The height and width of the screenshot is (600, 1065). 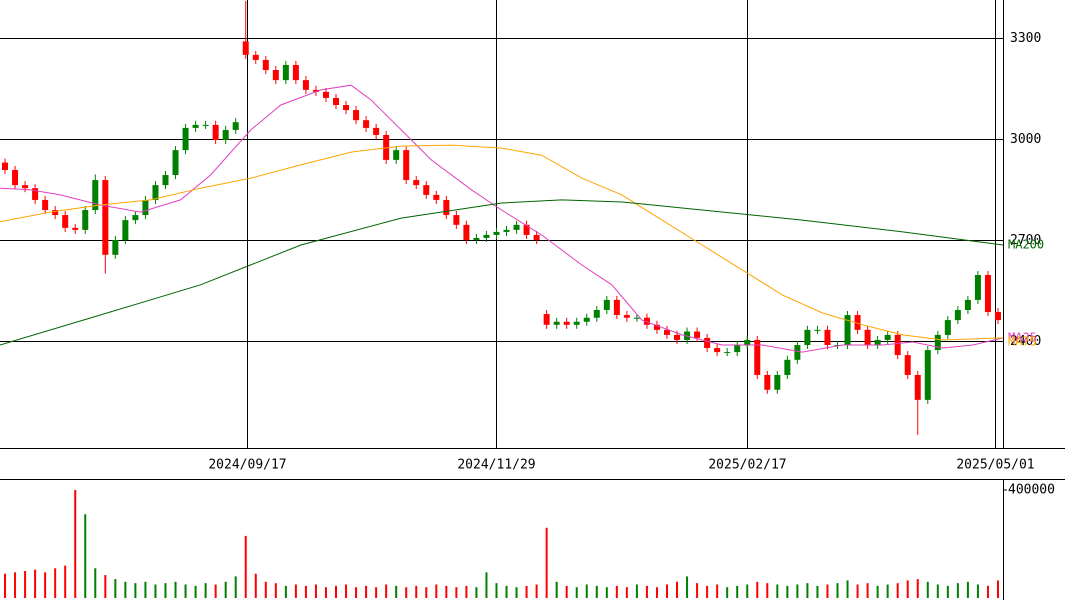 I want to click on moving-average-label: MA75, so click(x=1022, y=341).